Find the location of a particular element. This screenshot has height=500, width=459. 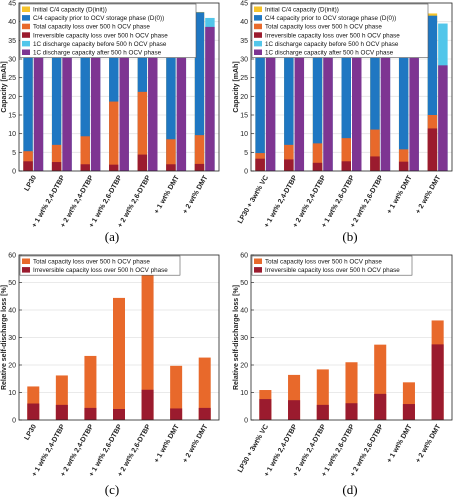

x-tick-label: LP30 + 3wt% VC is located at coordinates (253, 449).